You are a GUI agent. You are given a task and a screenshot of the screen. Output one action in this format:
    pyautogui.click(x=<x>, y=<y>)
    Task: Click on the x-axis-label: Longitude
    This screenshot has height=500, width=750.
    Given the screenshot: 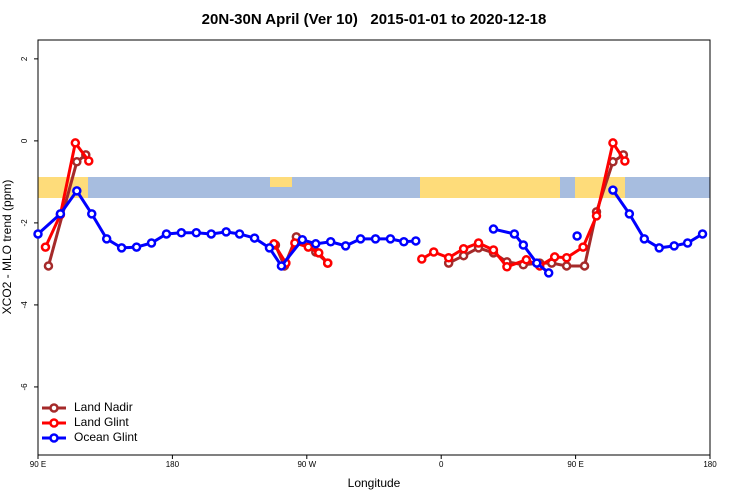 What is the action you would take?
    pyautogui.click(x=374, y=483)
    